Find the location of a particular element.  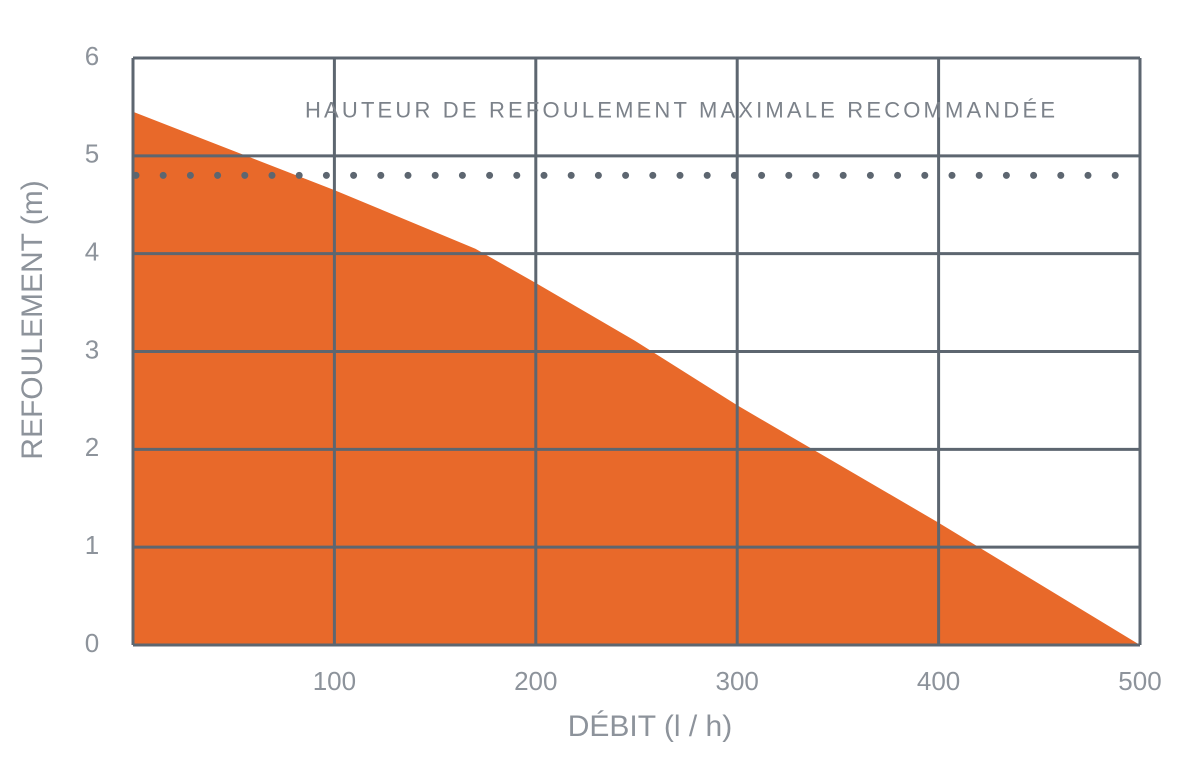

x-tick-label: 200 is located at coordinates (535, 681).